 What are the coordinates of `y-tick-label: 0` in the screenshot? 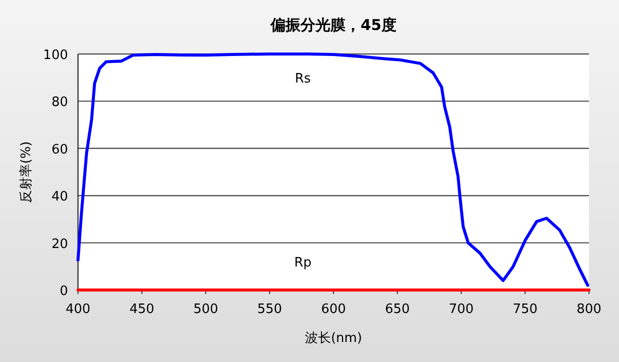 It's located at (64, 291).